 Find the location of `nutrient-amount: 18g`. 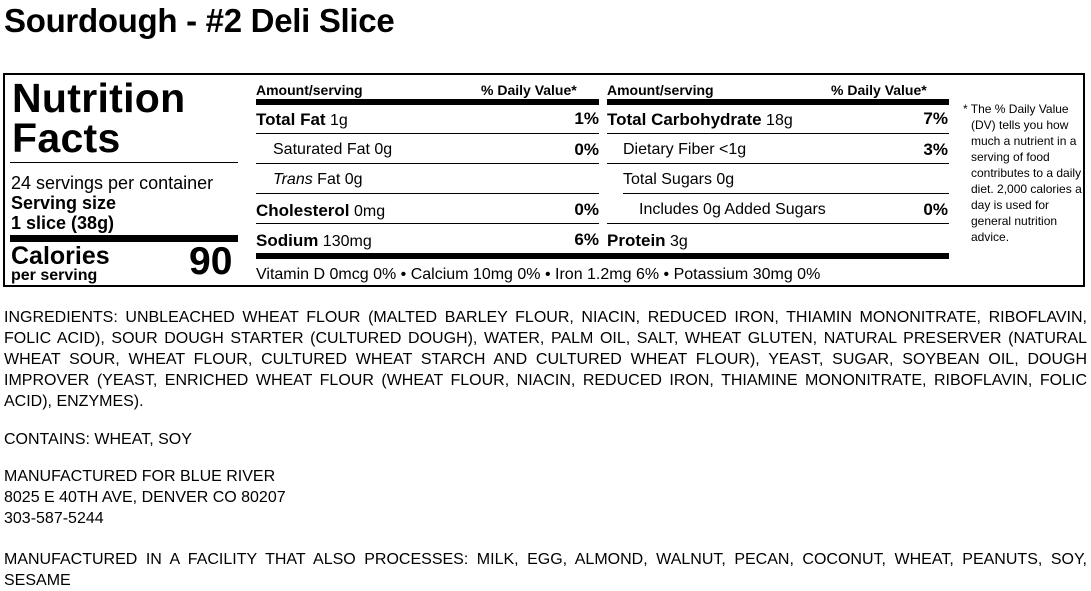

nutrient-amount: 18g is located at coordinates (777, 120).